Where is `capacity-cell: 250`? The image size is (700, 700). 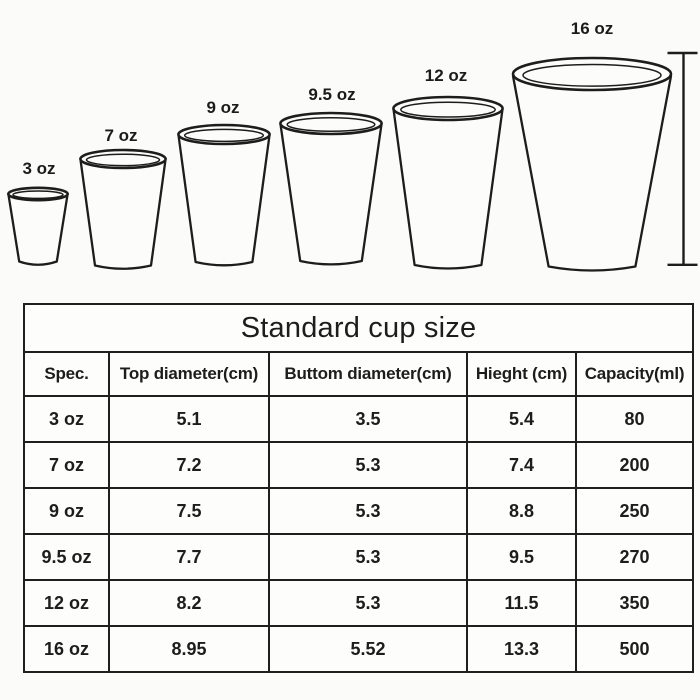
capacity-cell: 250 is located at coordinates (634, 511).